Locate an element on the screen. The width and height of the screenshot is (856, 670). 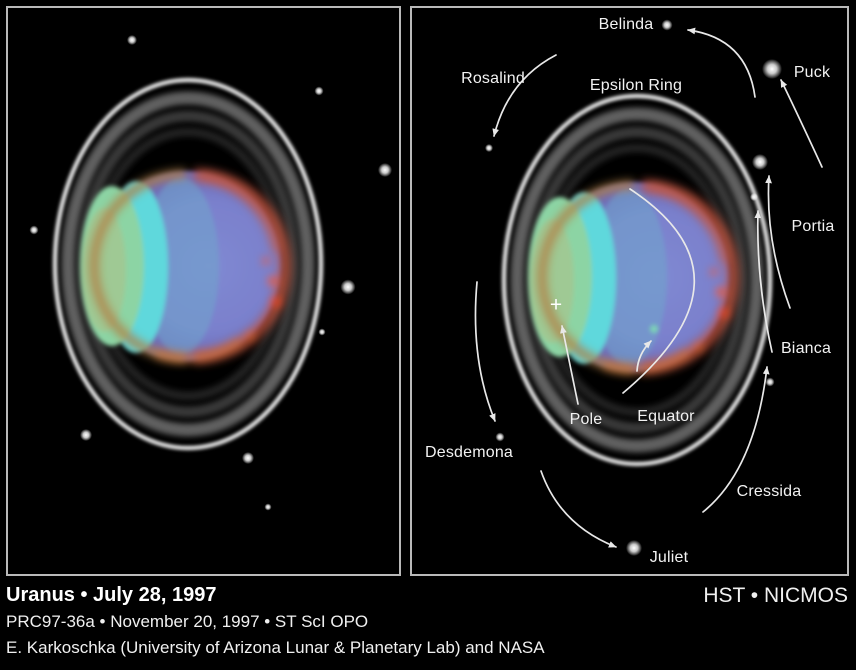
image-title: Uranus • July 28, 1997 is located at coordinates (111, 595).